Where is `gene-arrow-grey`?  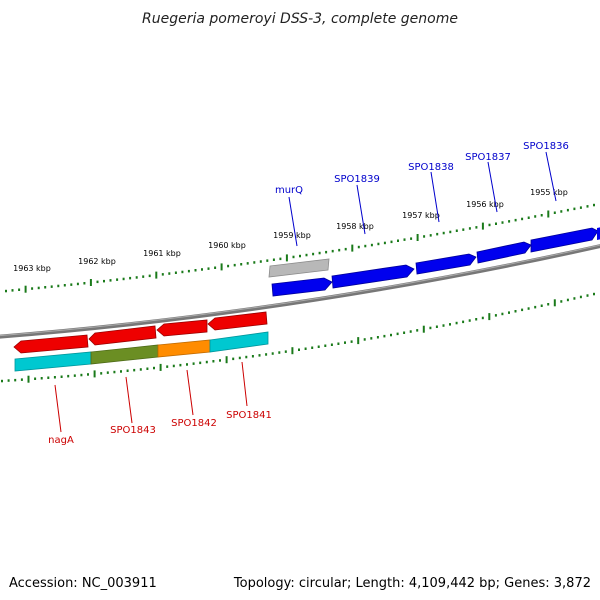
gene-arrow-grey is located at coordinates (299, 268).